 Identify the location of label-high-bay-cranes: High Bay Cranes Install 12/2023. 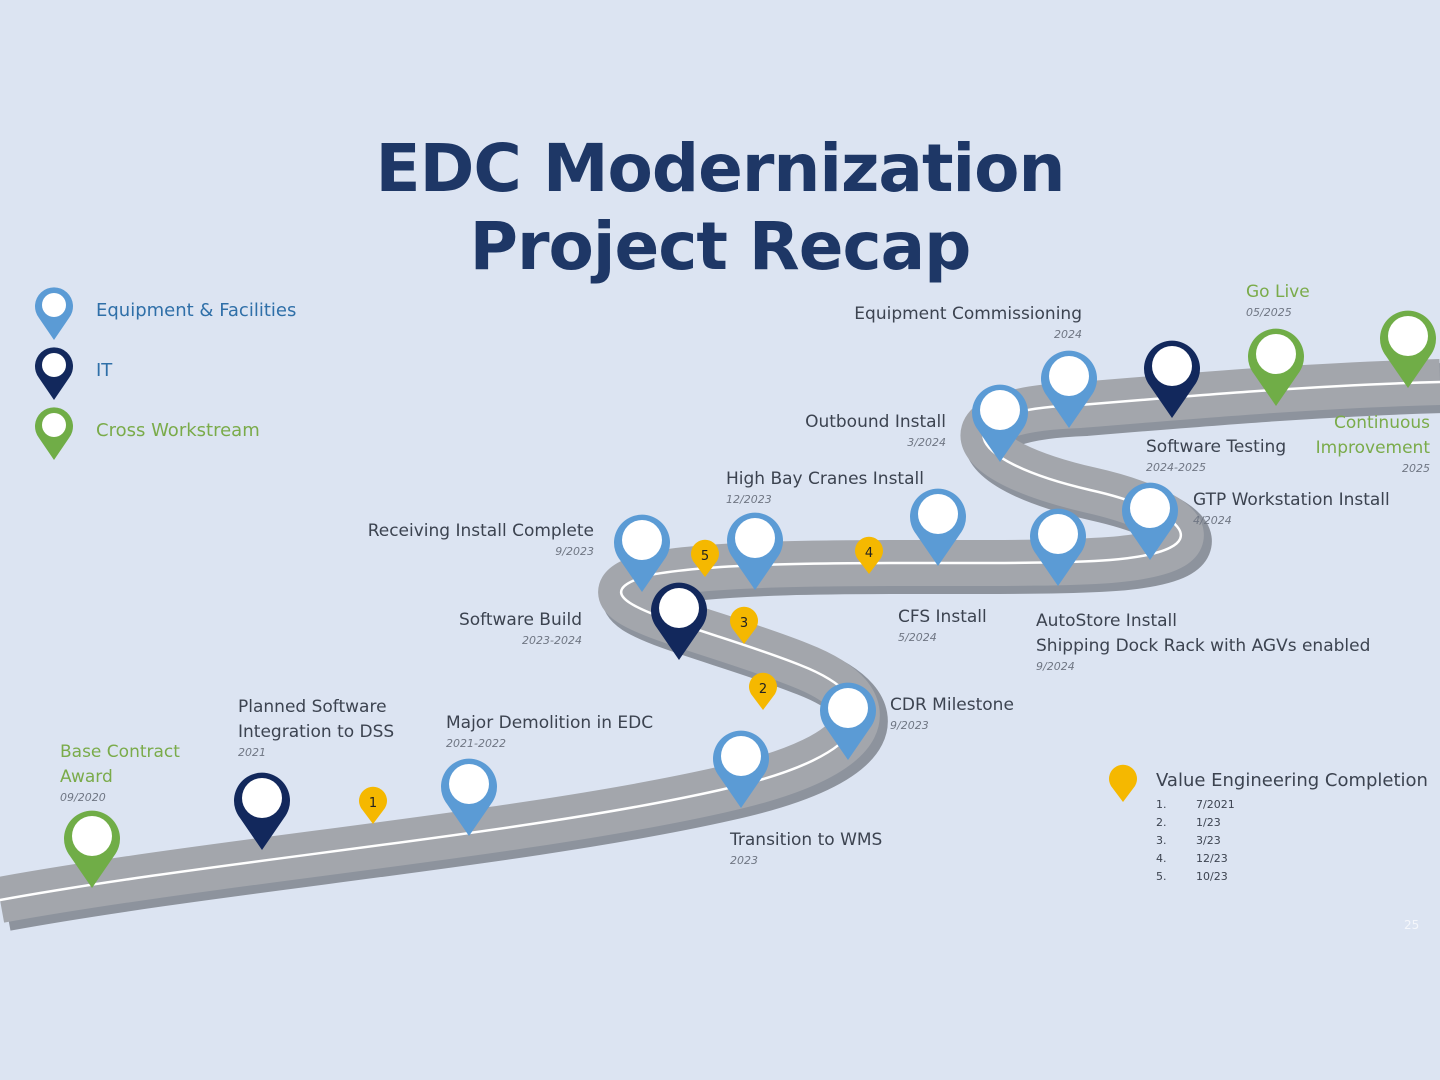
(825, 487).